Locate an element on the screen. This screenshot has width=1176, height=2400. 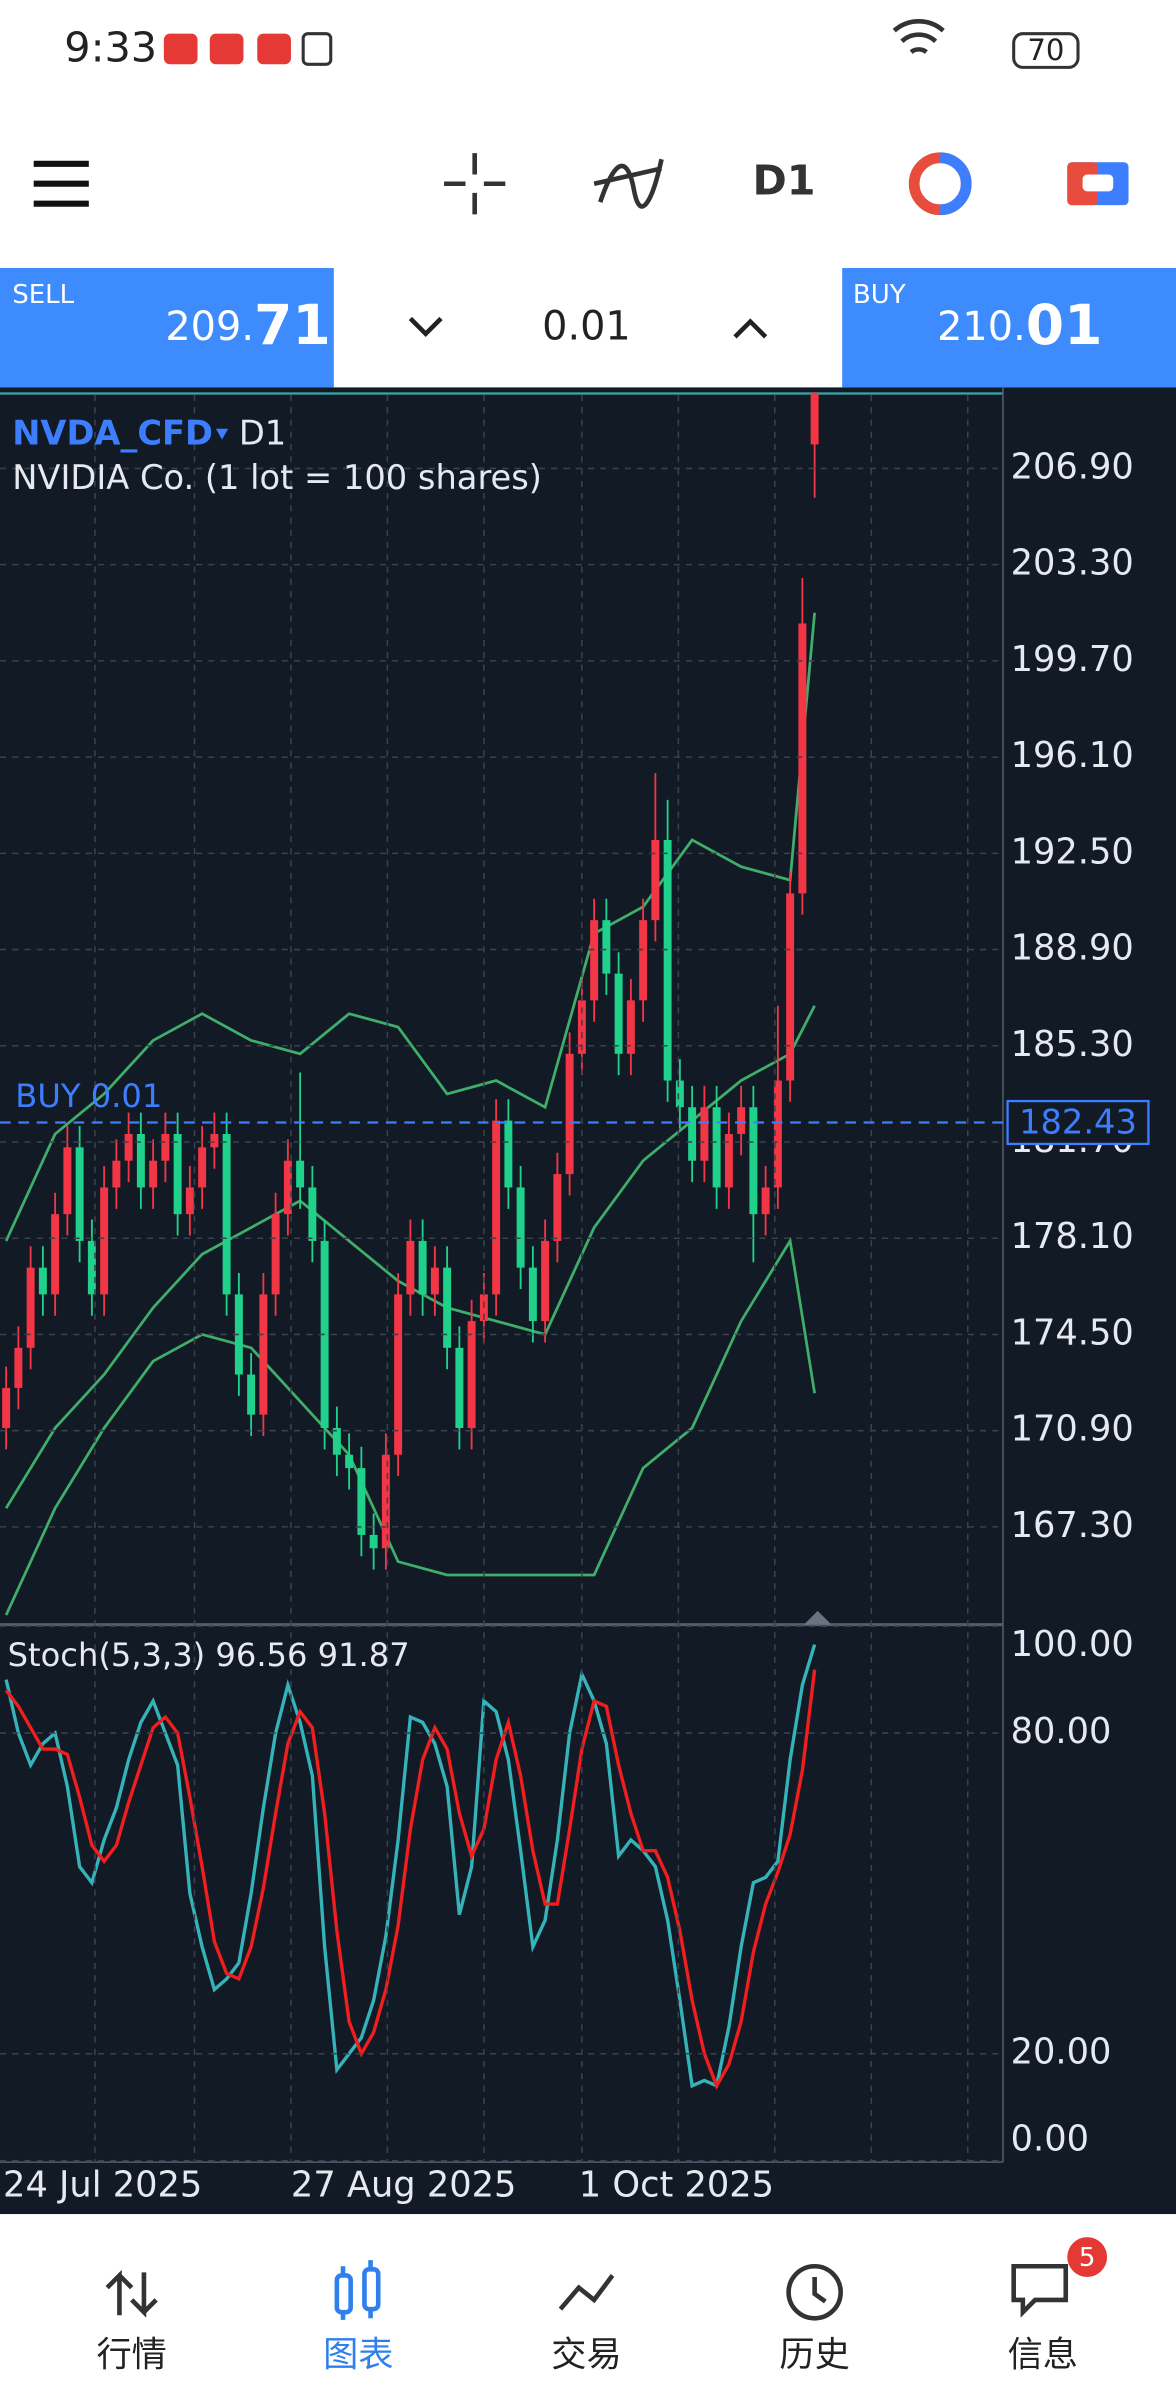
stoch-plot is located at coordinates (410, 1867).